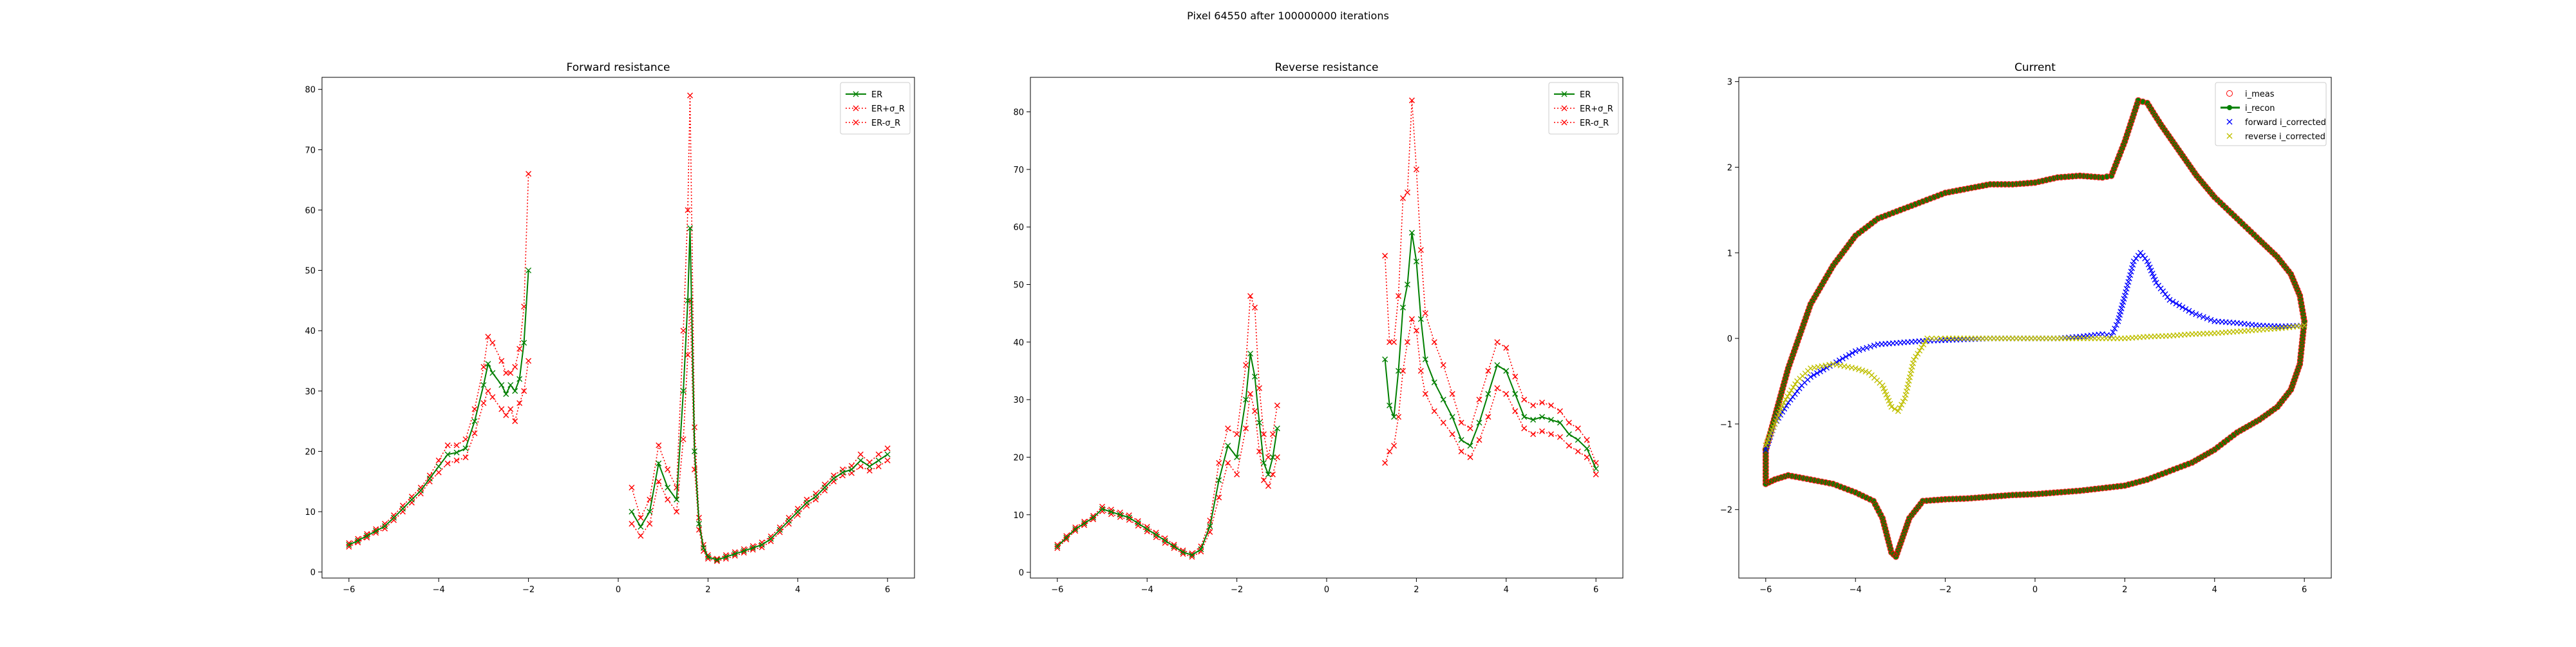 The height and width of the screenshot is (647, 2576). Describe the element at coordinates (2035, 67) in the screenshot. I see `axes-title: Current` at that location.